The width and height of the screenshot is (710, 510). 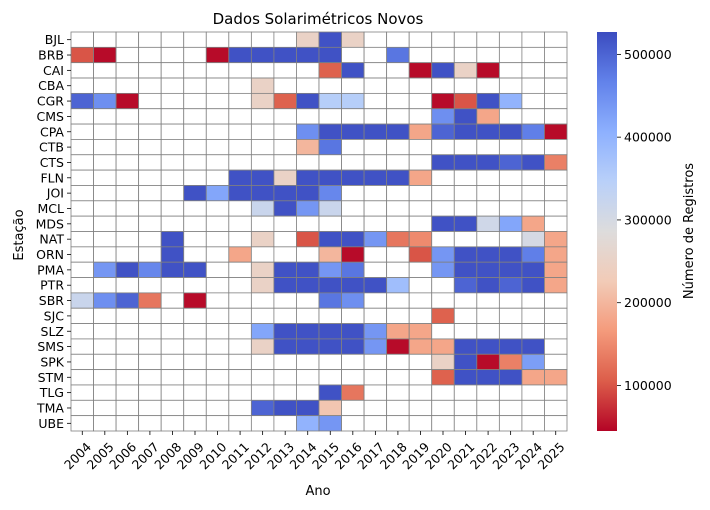 I want to click on y-tick-label: BRB, so click(x=51, y=55).